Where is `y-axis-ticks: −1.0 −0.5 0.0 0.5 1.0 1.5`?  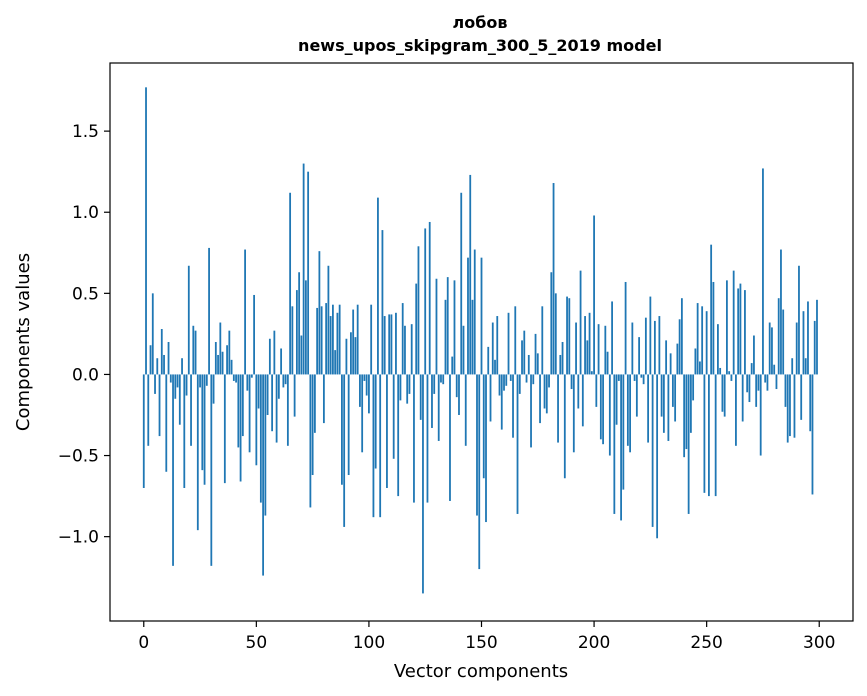 y-axis-ticks: −1.0 −0.5 0.0 0.5 1.0 1.5 is located at coordinates (84, 335).